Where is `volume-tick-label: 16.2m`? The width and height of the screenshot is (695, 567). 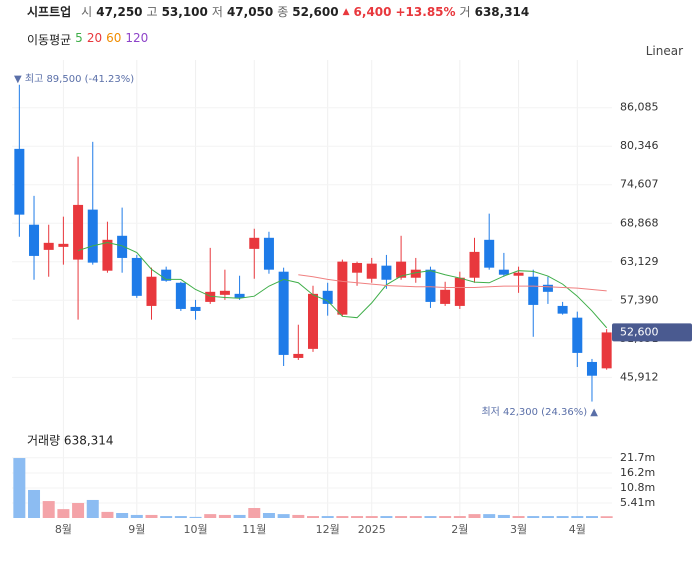
volume-tick-label: 16.2m is located at coordinates (637, 472).